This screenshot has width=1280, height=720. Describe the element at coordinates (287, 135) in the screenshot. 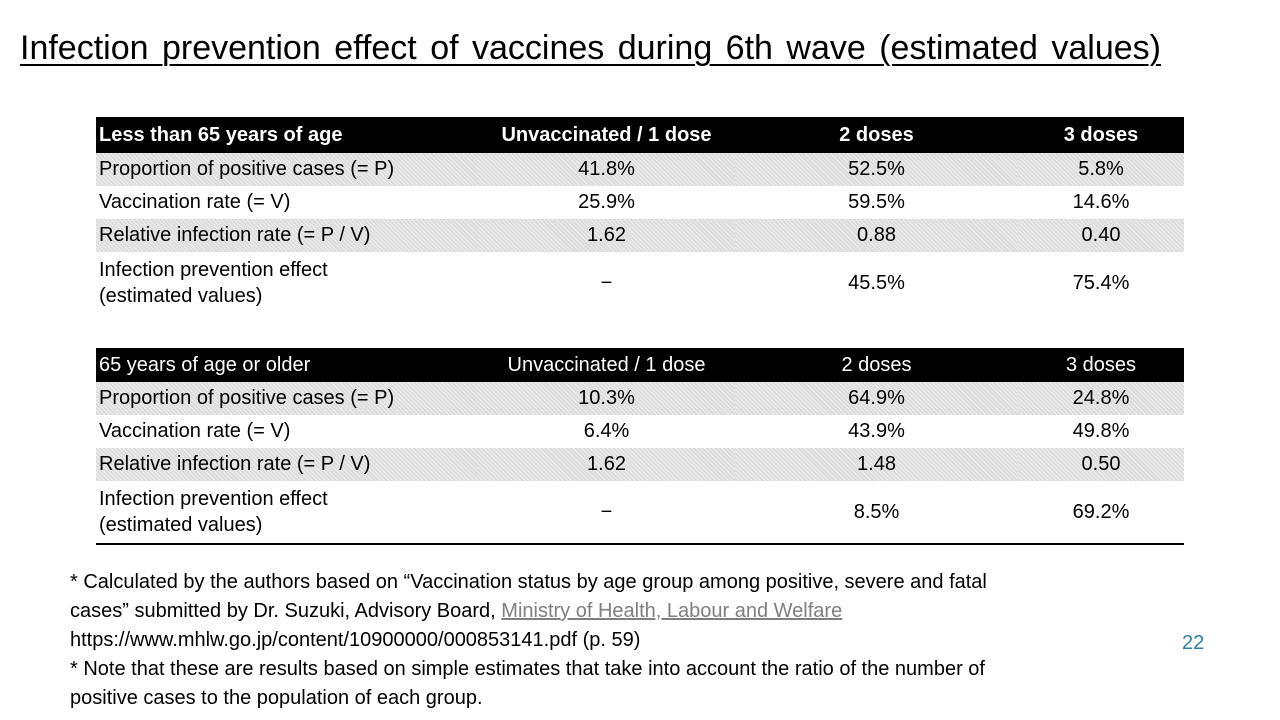

I see `header-age-group: Less than 65 years of age` at that location.